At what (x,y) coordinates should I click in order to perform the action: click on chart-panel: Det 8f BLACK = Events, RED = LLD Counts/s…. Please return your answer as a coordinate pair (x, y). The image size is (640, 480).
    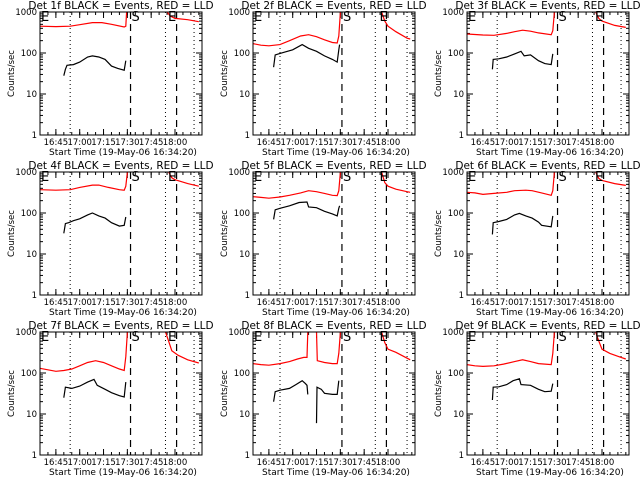
    Looking at the image, I should click on (323, 399).